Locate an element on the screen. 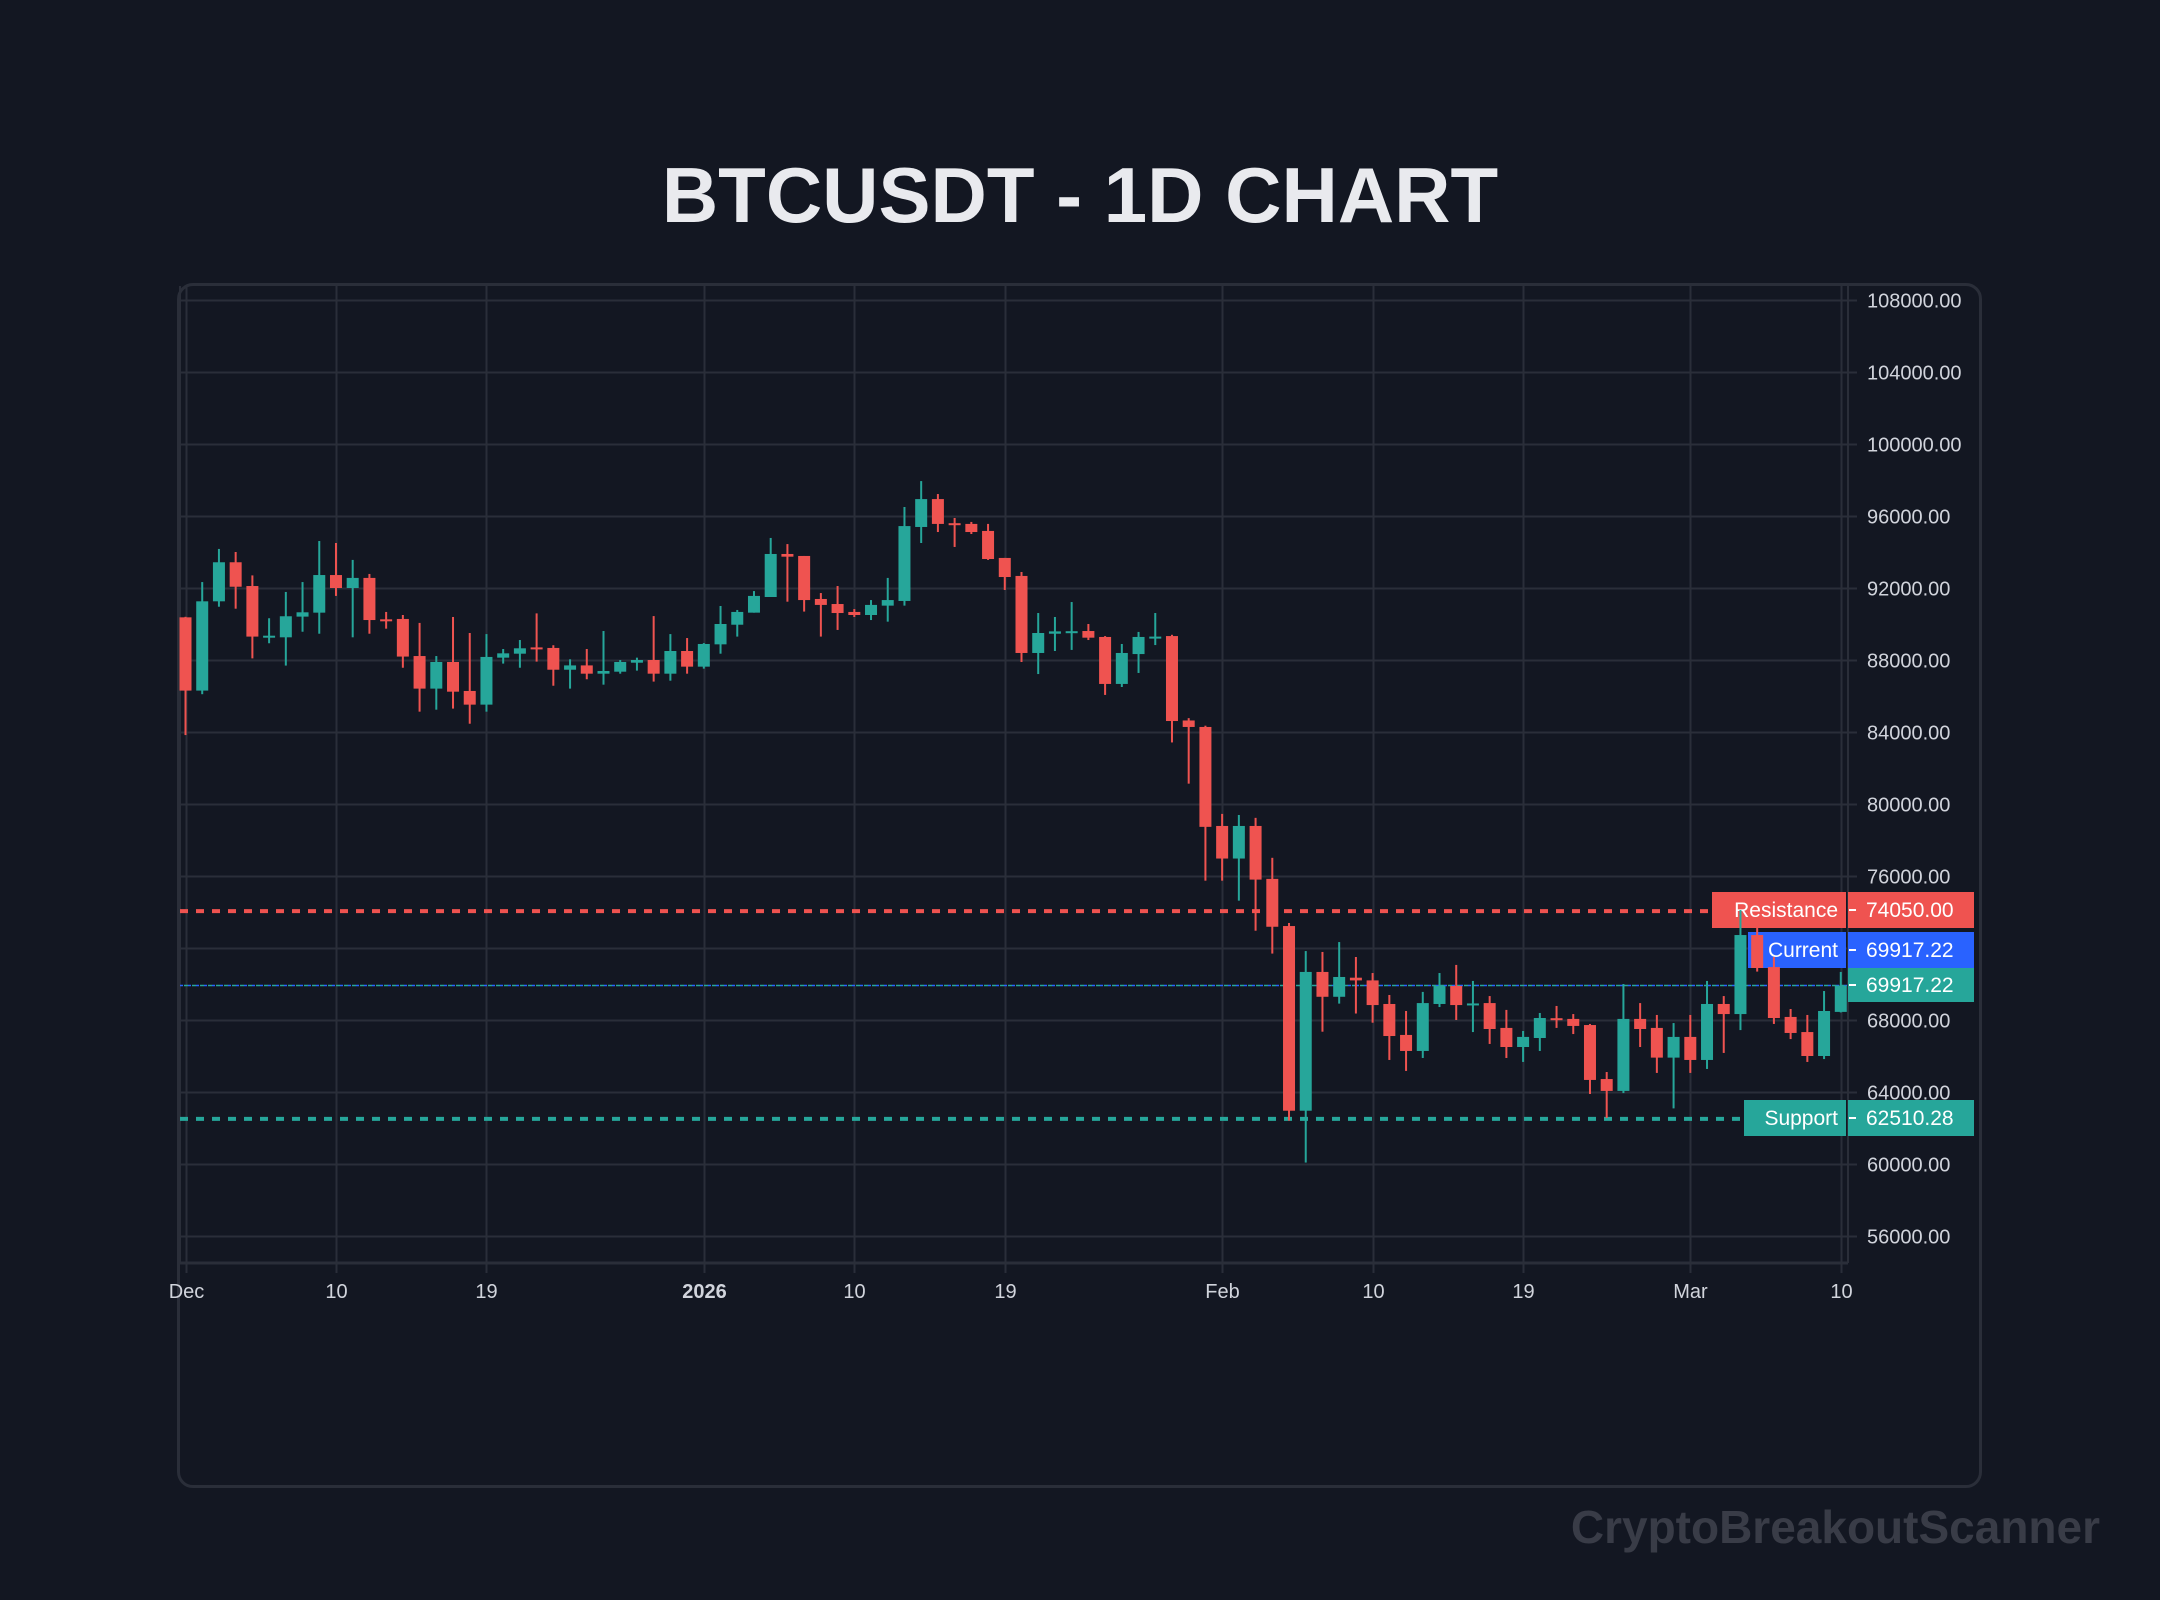  resistance-tag: Resistance 74050.00 is located at coordinates (1843, 910).